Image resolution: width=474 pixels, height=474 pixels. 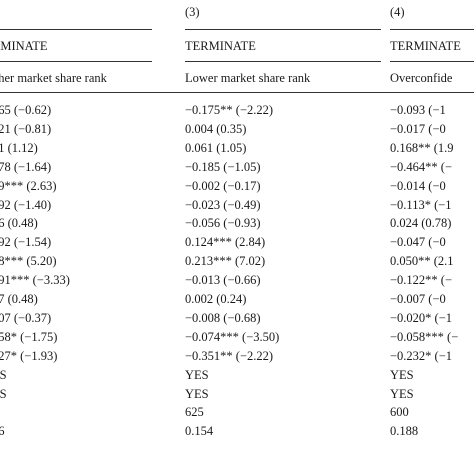 What do you see at coordinates (237, 92) in the screenshot?
I see `header-rule-bottom` at bounding box center [237, 92].